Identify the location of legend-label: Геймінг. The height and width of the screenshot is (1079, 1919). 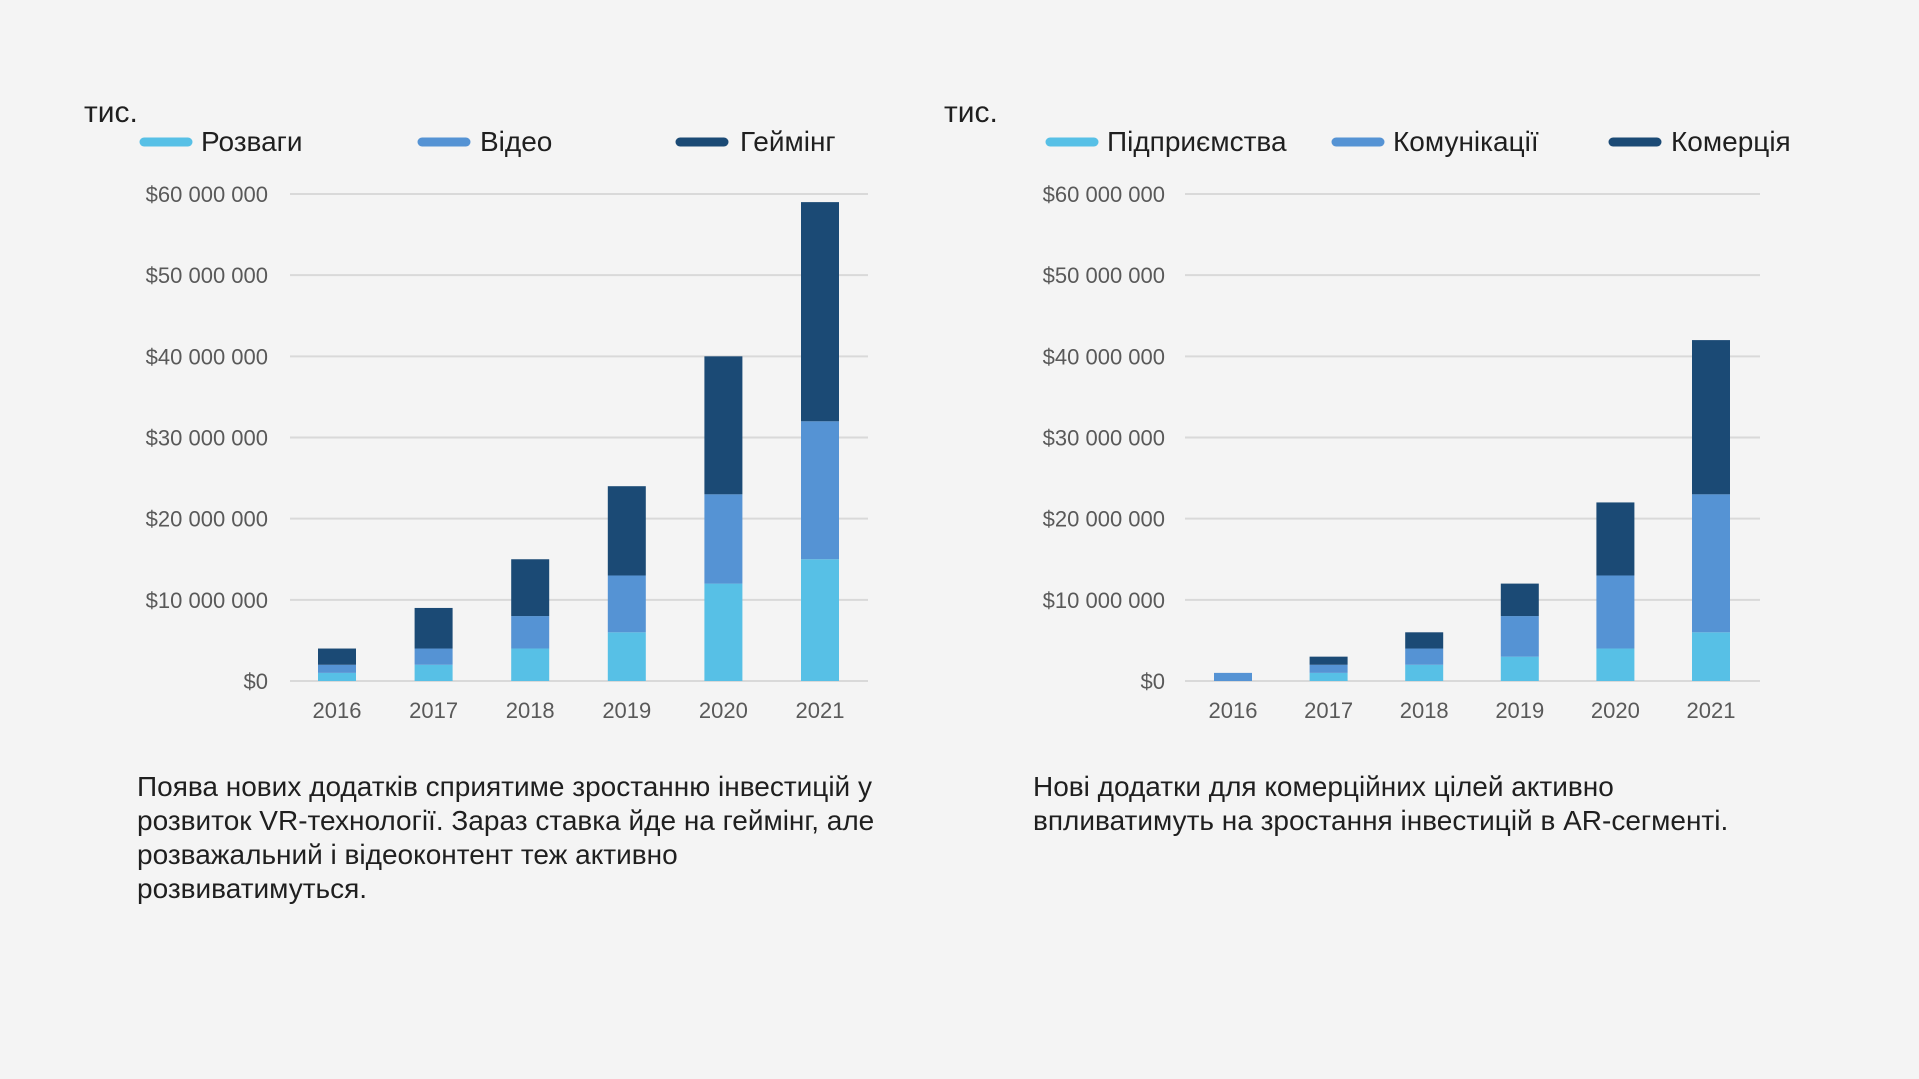
(788, 141).